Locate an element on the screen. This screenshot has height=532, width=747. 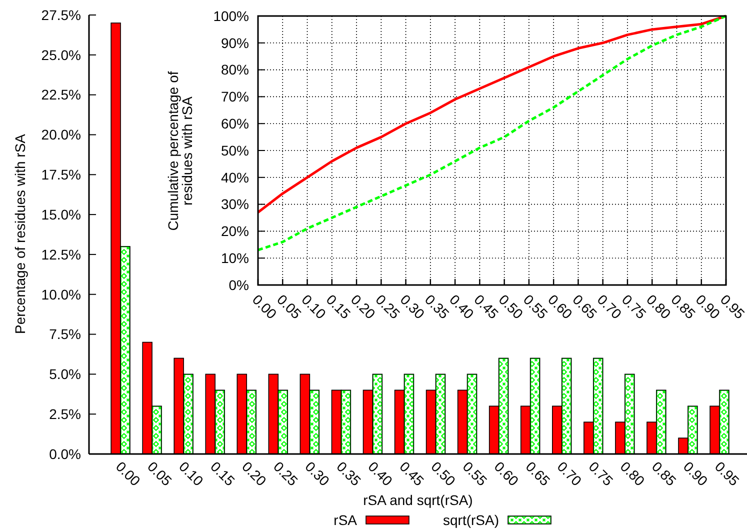
y-tick-label: 22.5% is located at coordinates (61, 94).